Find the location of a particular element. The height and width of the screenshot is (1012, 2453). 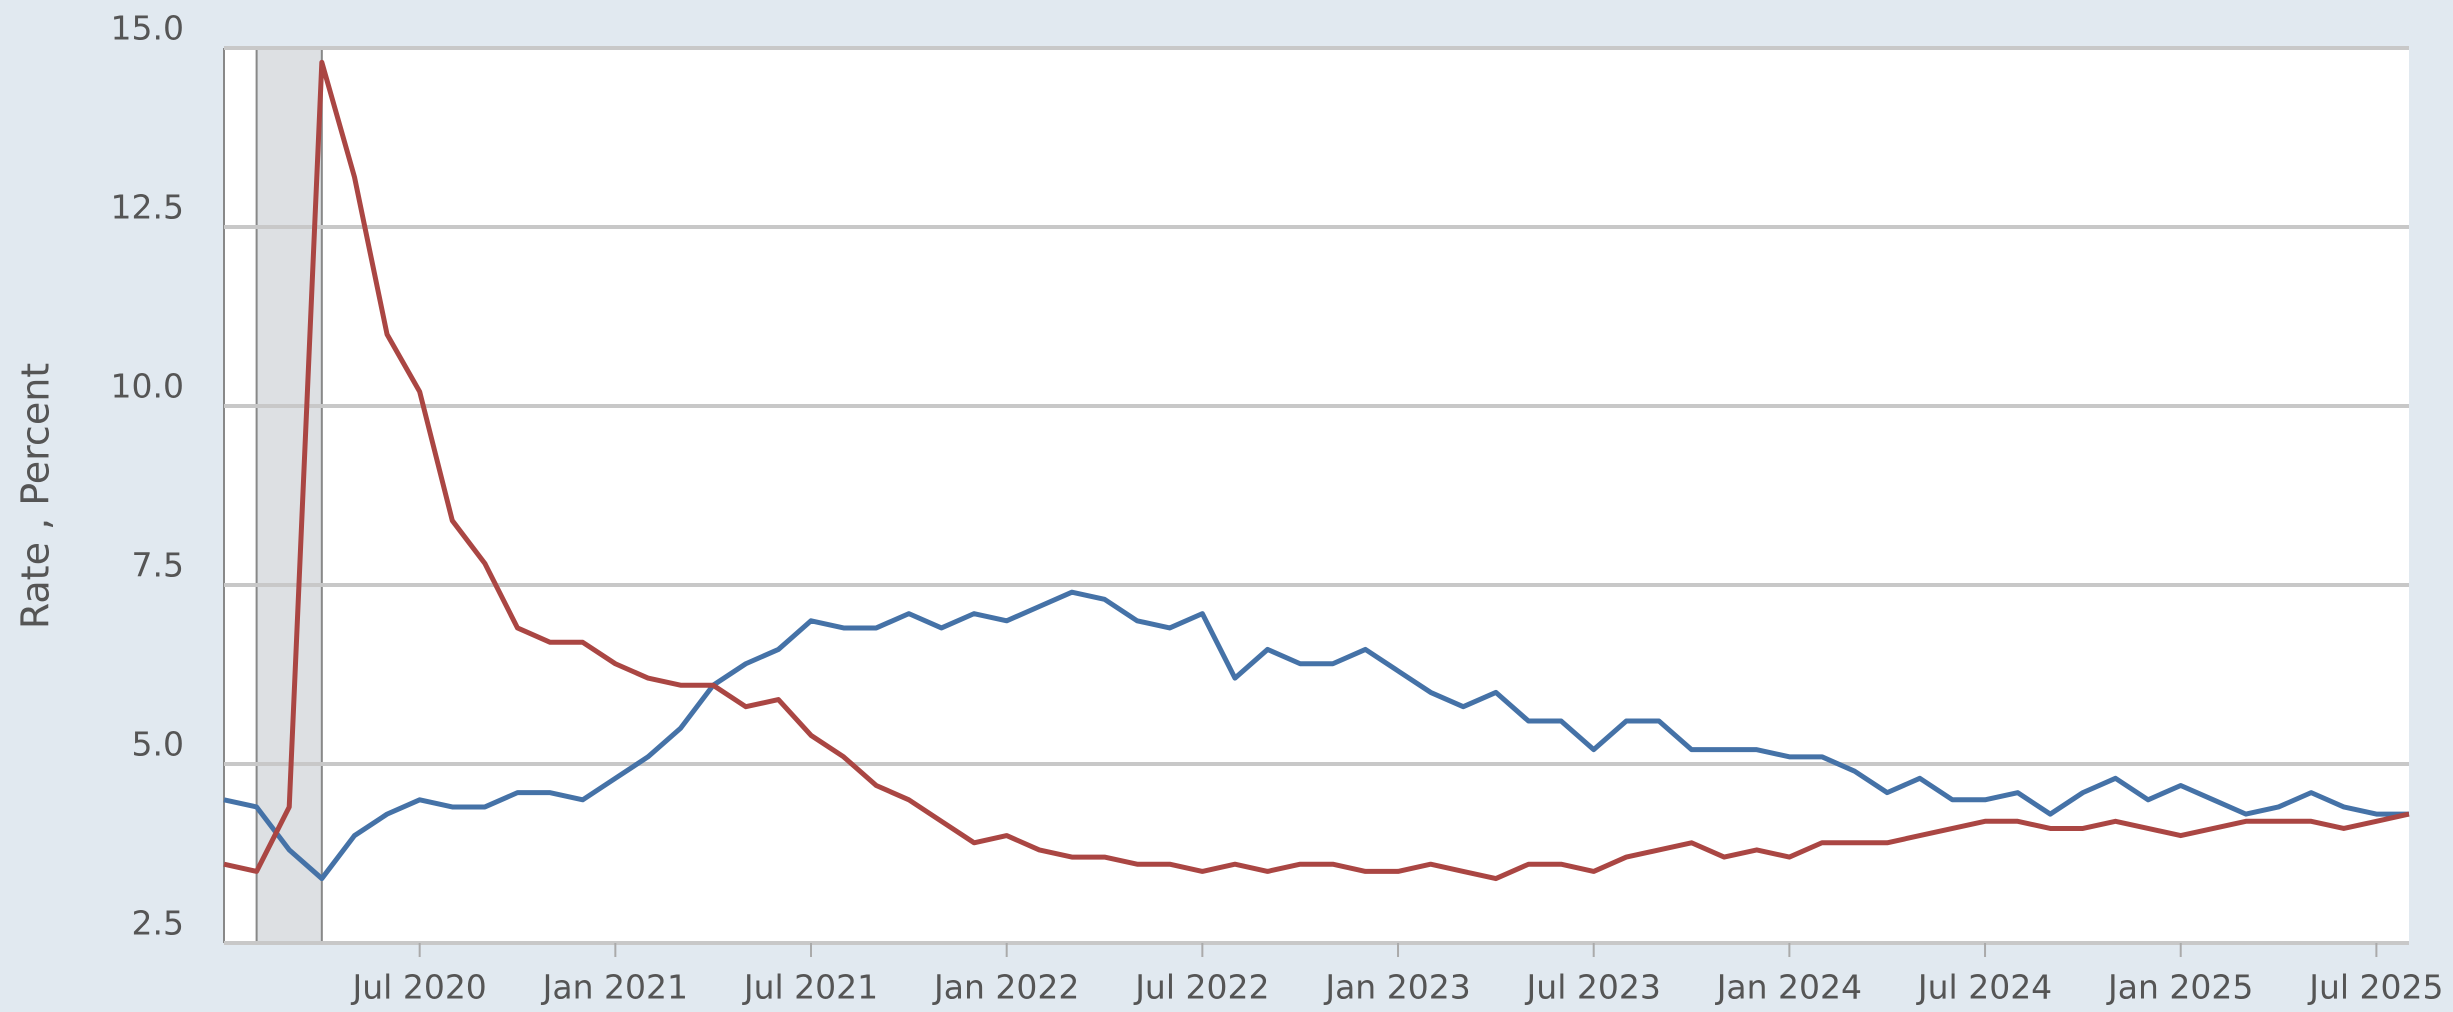

y-tick-label: 5.0 is located at coordinates (158, 744).